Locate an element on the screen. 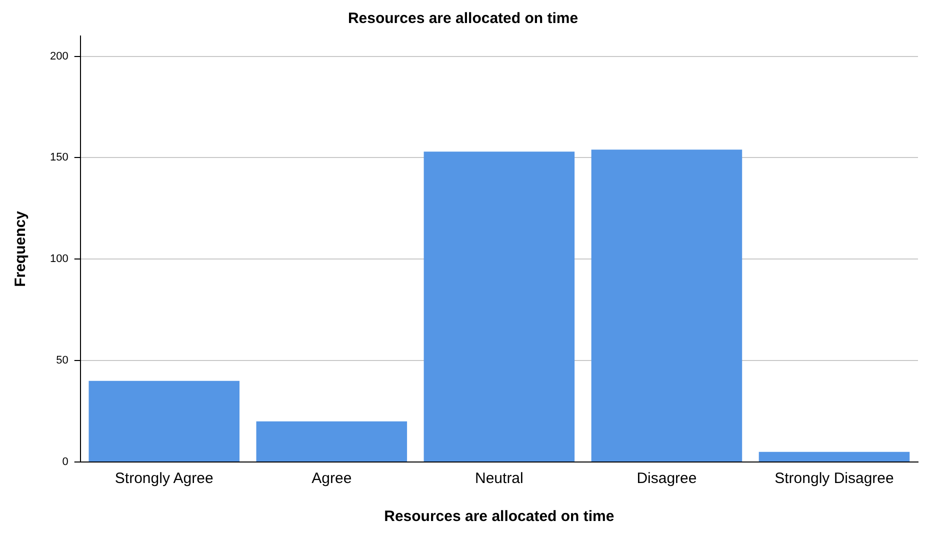 This screenshot has height=538, width=930. y-tick-label: 50 is located at coordinates (62, 360).